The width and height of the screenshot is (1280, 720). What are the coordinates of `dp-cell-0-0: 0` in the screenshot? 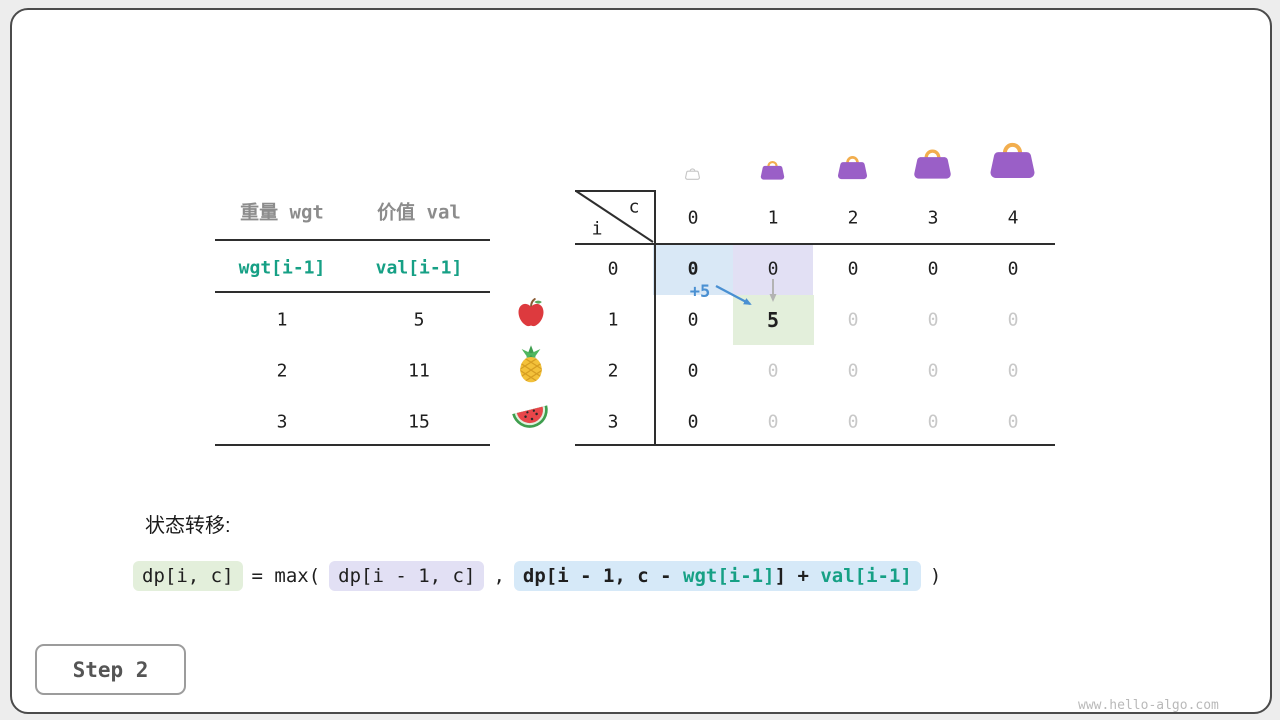 It's located at (693, 269).